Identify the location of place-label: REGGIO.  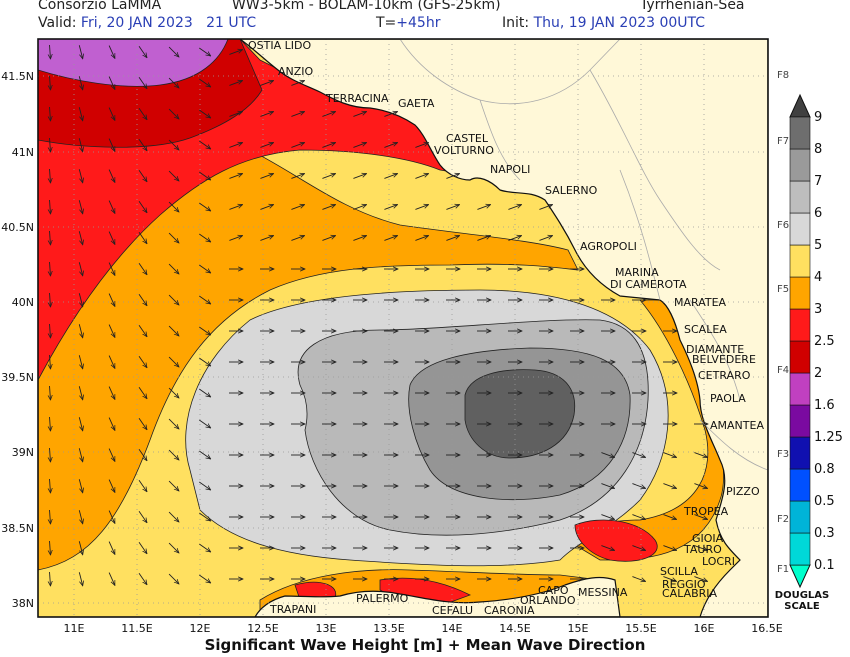
(684, 584).